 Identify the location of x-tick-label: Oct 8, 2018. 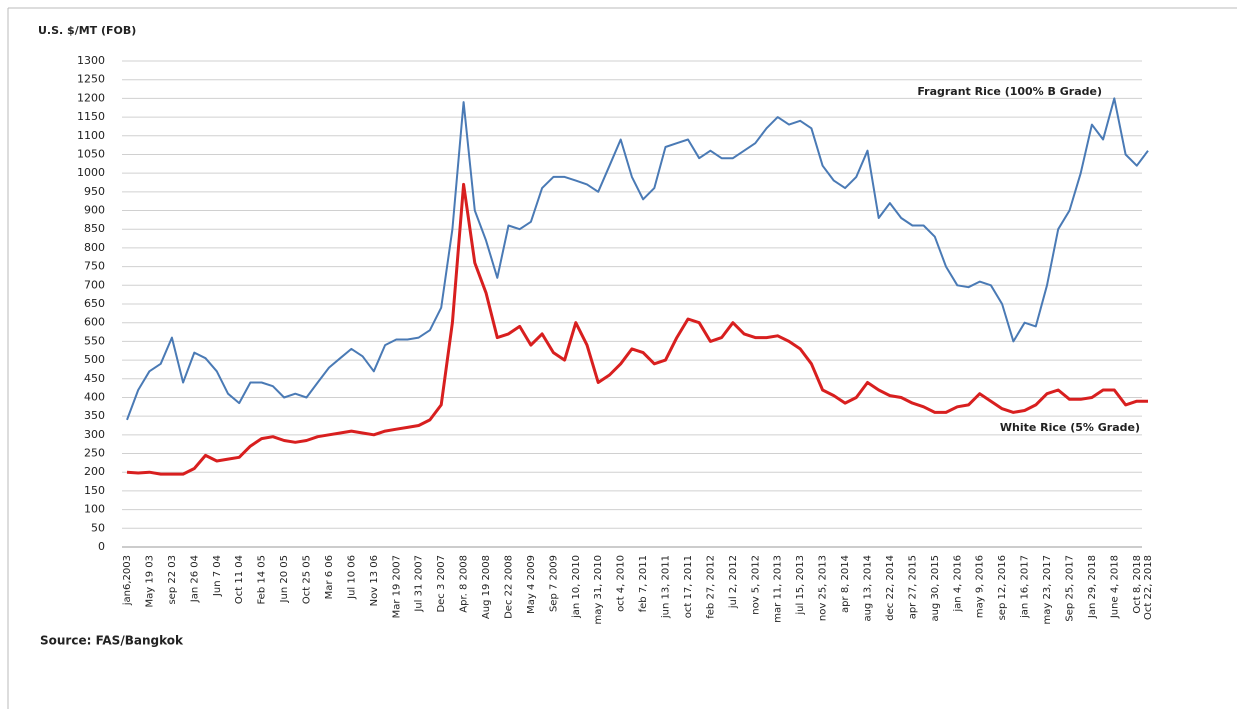
(1137, 584).